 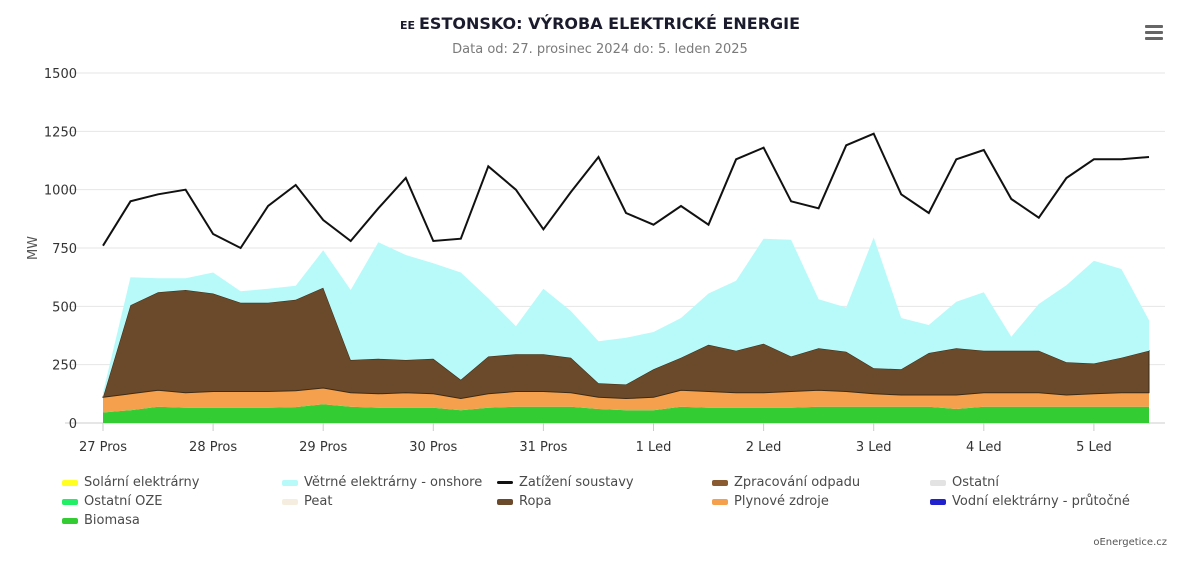 I want to click on legend-label: Ostatní OZE, so click(x=123, y=501).